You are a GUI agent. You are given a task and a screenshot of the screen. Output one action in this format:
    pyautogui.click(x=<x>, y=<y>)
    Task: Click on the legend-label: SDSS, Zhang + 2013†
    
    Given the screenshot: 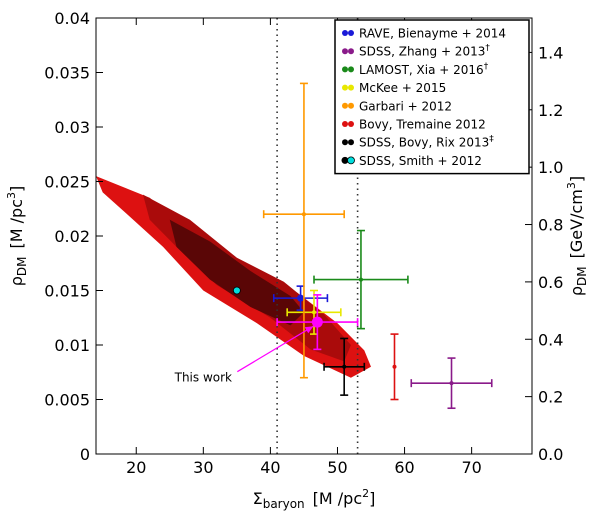 What is the action you would take?
    pyautogui.click(x=424, y=51)
    